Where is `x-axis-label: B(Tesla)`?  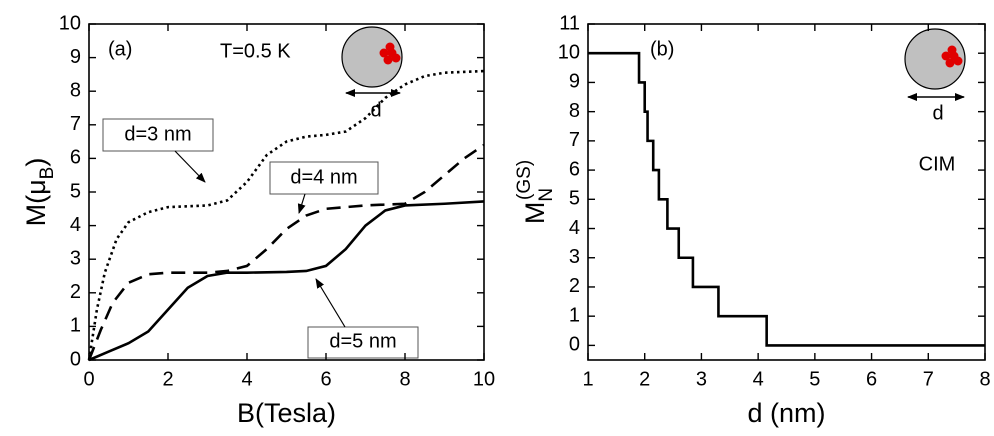
x-axis-label: B(Tesla) is located at coordinates (286, 413).